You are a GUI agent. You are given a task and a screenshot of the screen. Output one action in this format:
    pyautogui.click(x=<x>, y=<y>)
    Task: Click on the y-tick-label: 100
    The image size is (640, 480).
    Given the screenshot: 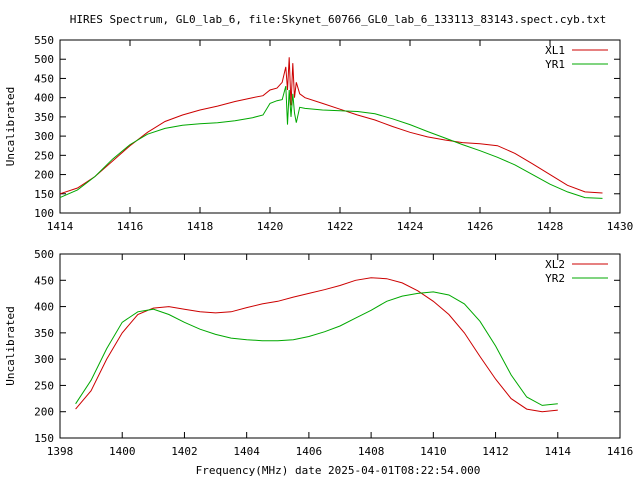 What is the action you would take?
    pyautogui.click(x=44, y=213)
    